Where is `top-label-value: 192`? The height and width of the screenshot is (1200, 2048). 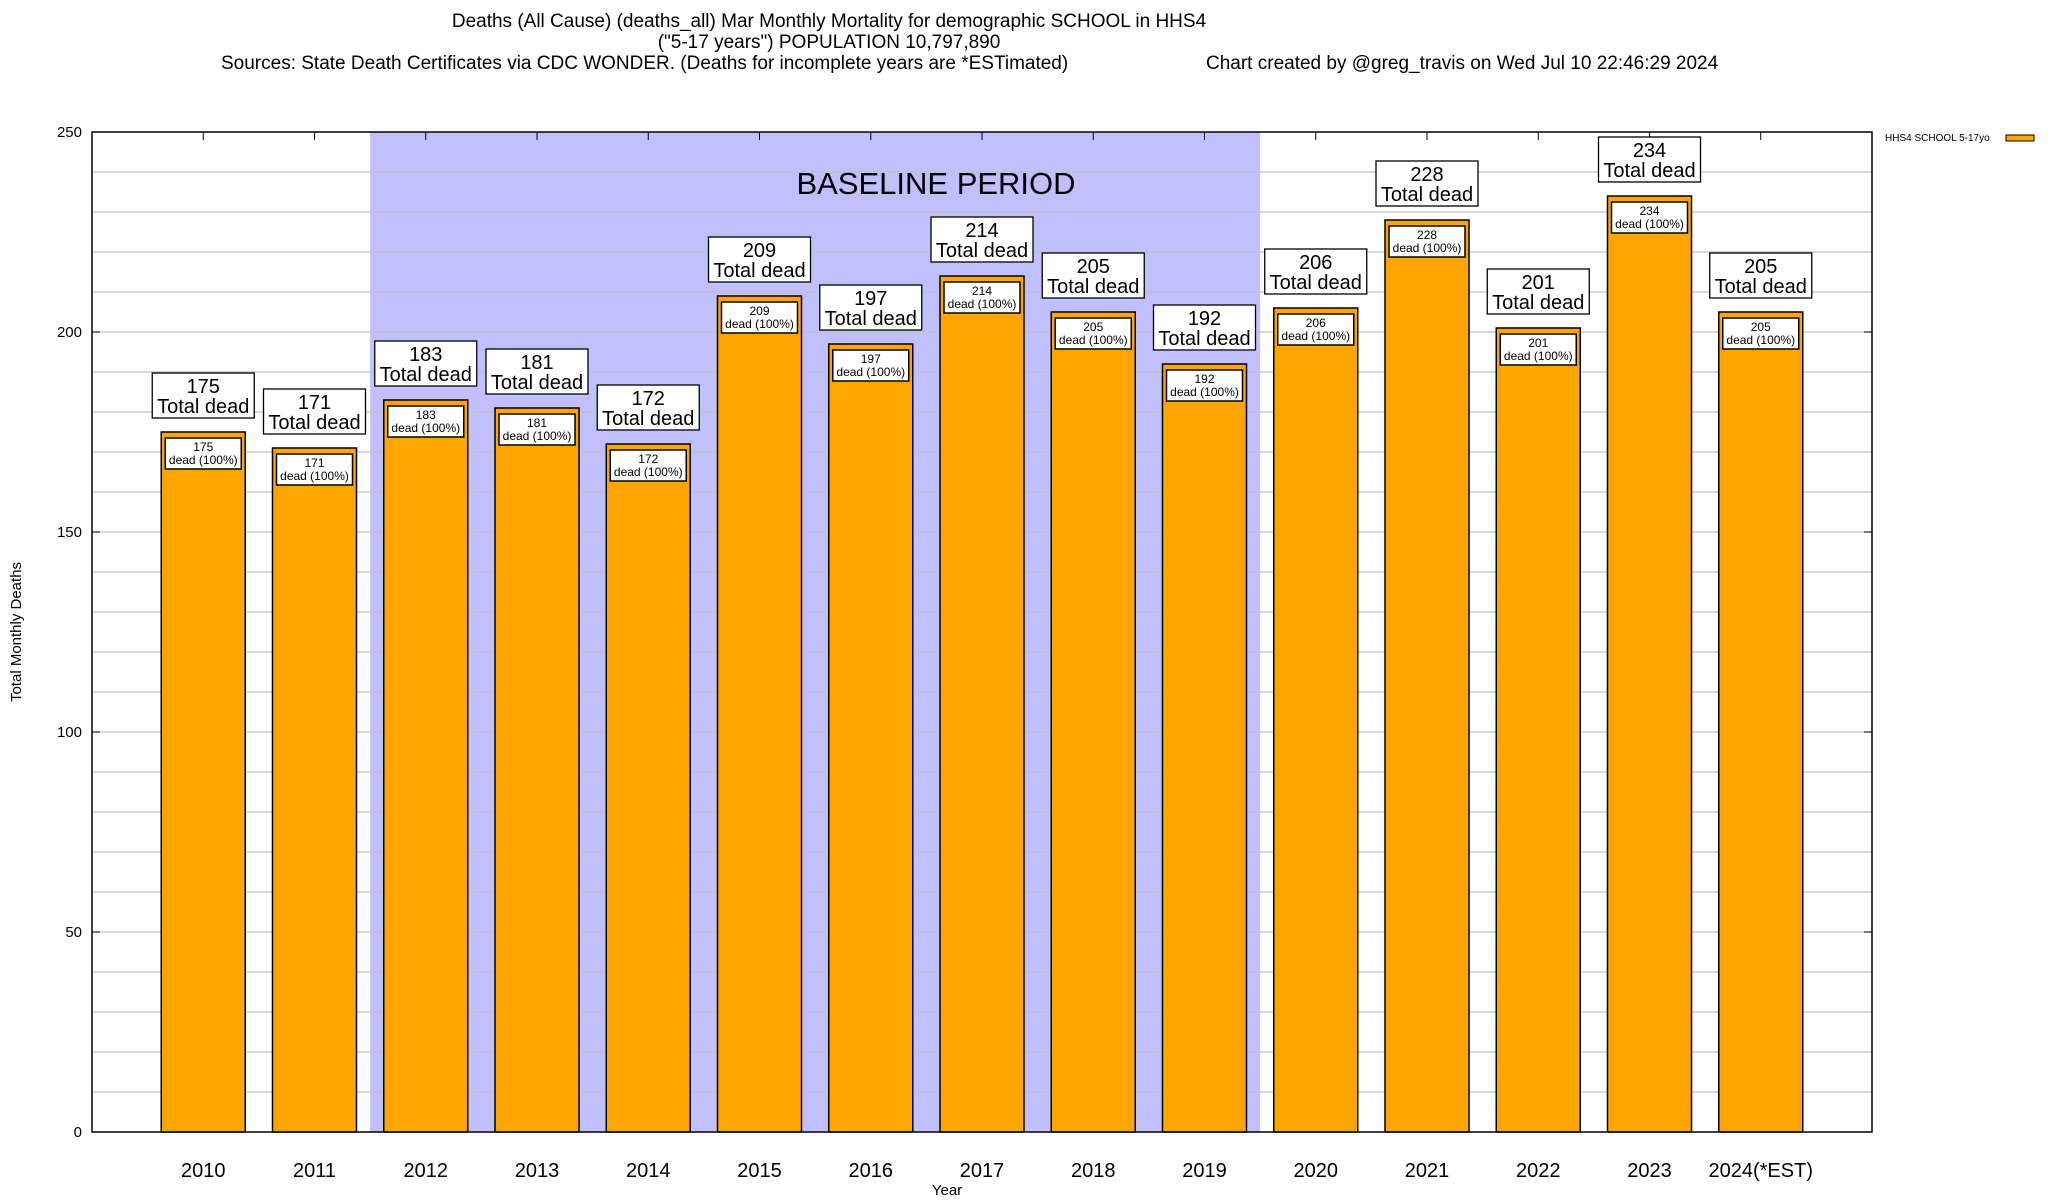
top-label-value: 192 is located at coordinates (1204, 319).